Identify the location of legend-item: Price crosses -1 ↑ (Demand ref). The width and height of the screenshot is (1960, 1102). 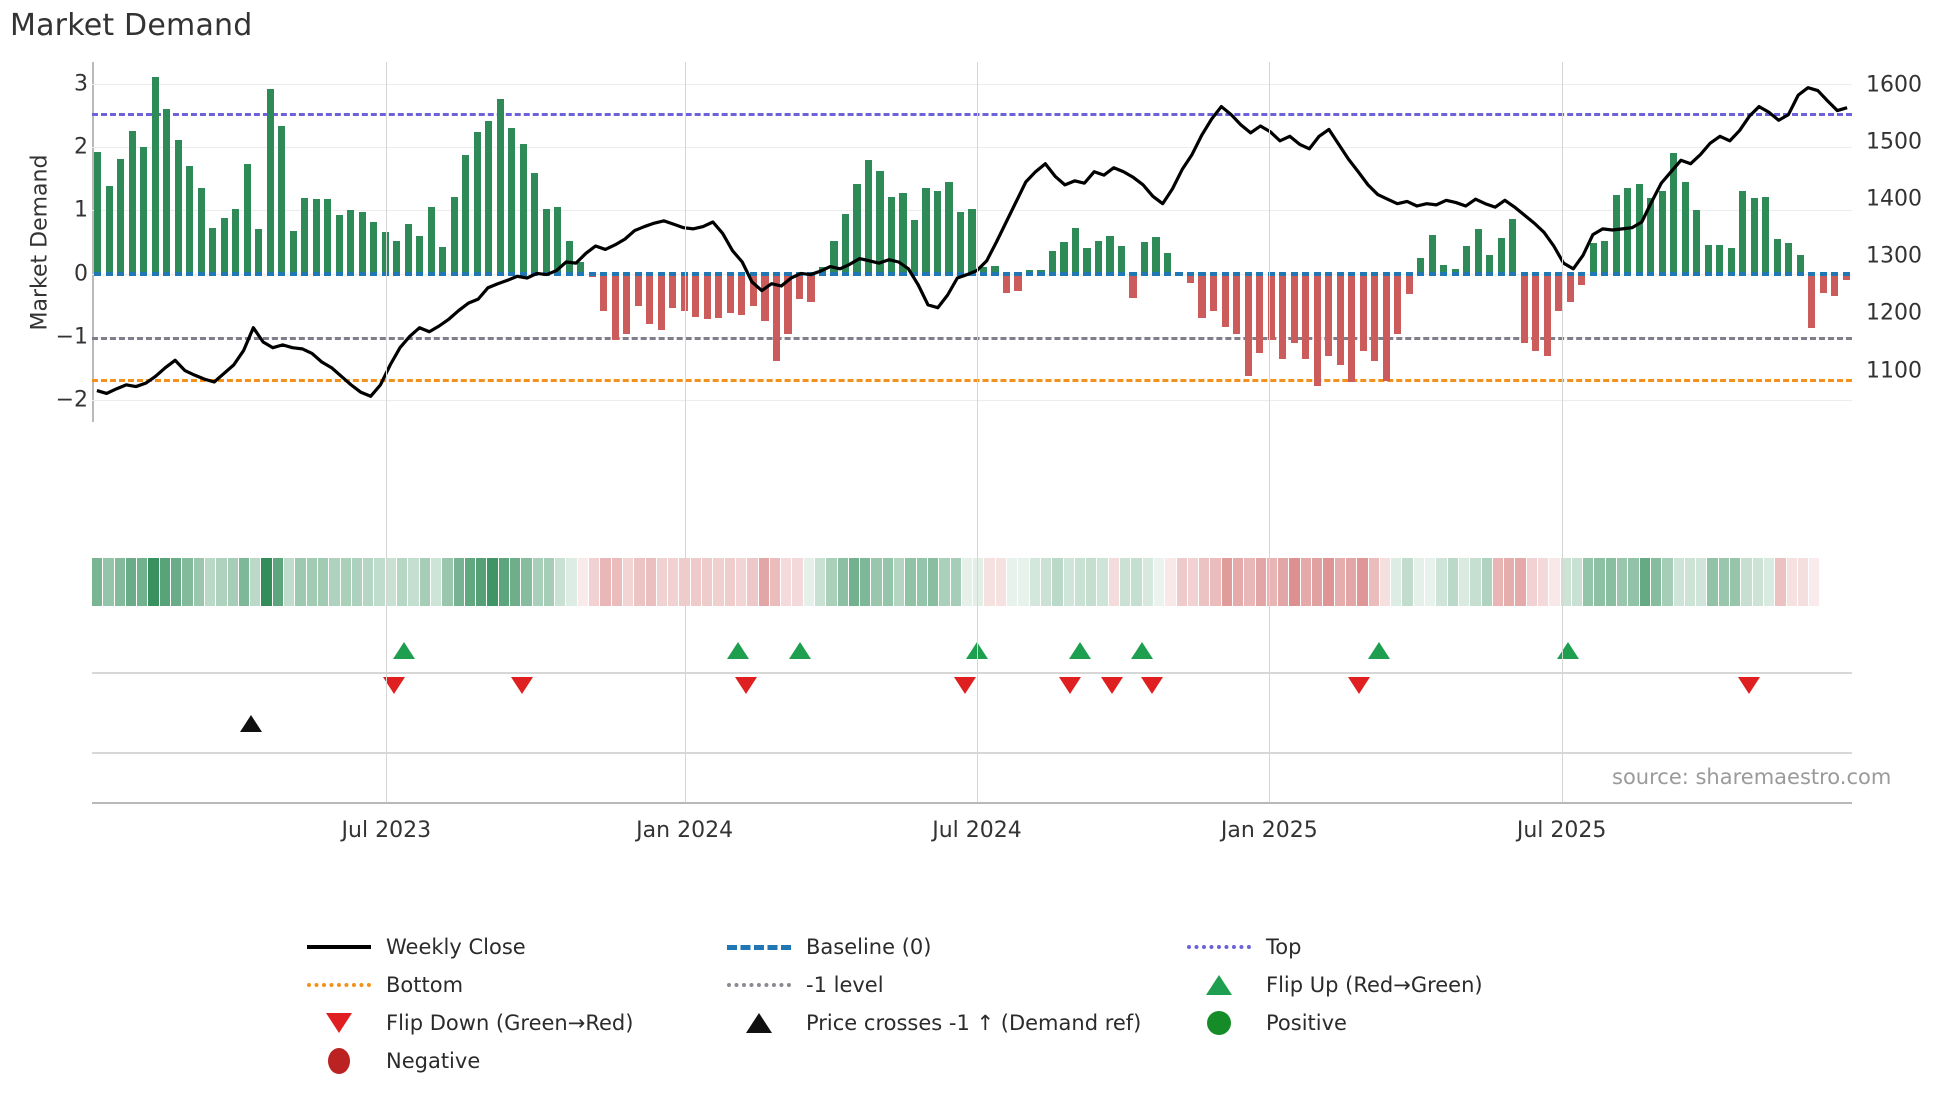
(950, 1023).